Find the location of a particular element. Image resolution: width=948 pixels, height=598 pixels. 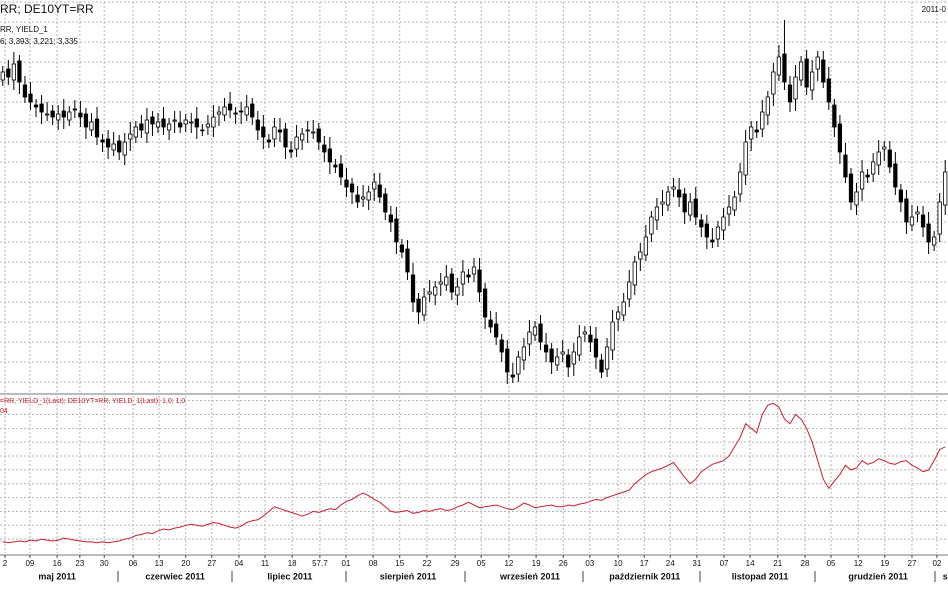

x-tick-label: 12 is located at coordinates (508, 563).